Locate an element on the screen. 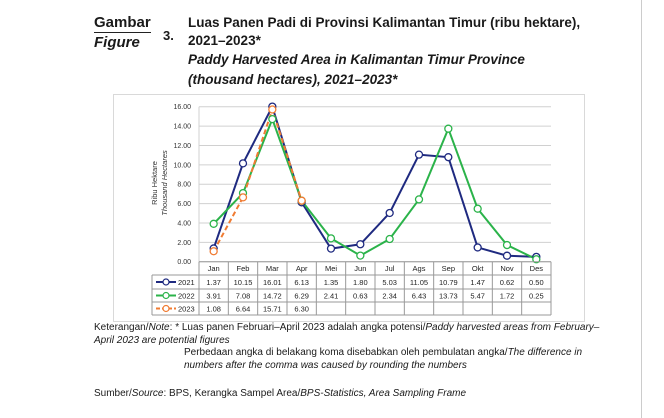  data-label: 6.30 is located at coordinates (301, 308).